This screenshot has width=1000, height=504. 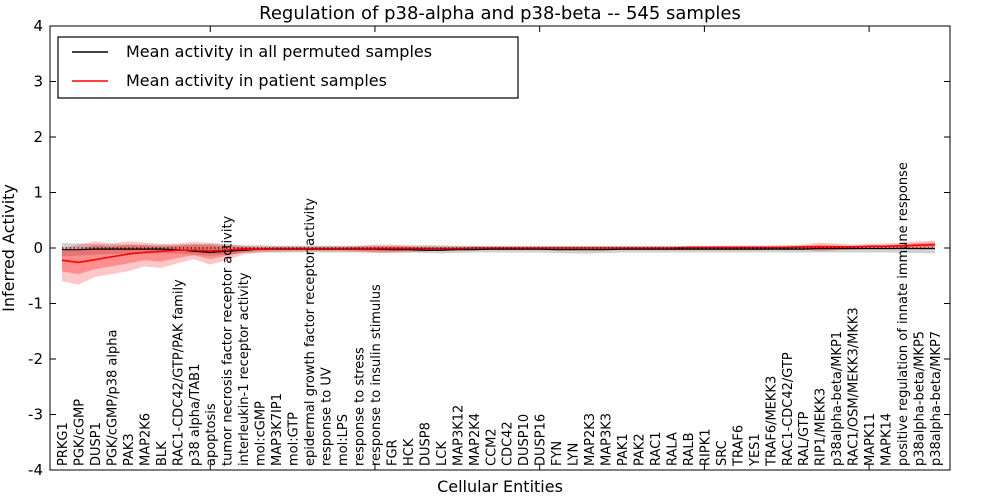 What do you see at coordinates (755, 450) in the screenshot?
I see `x-tick-label: YES1` at bounding box center [755, 450].